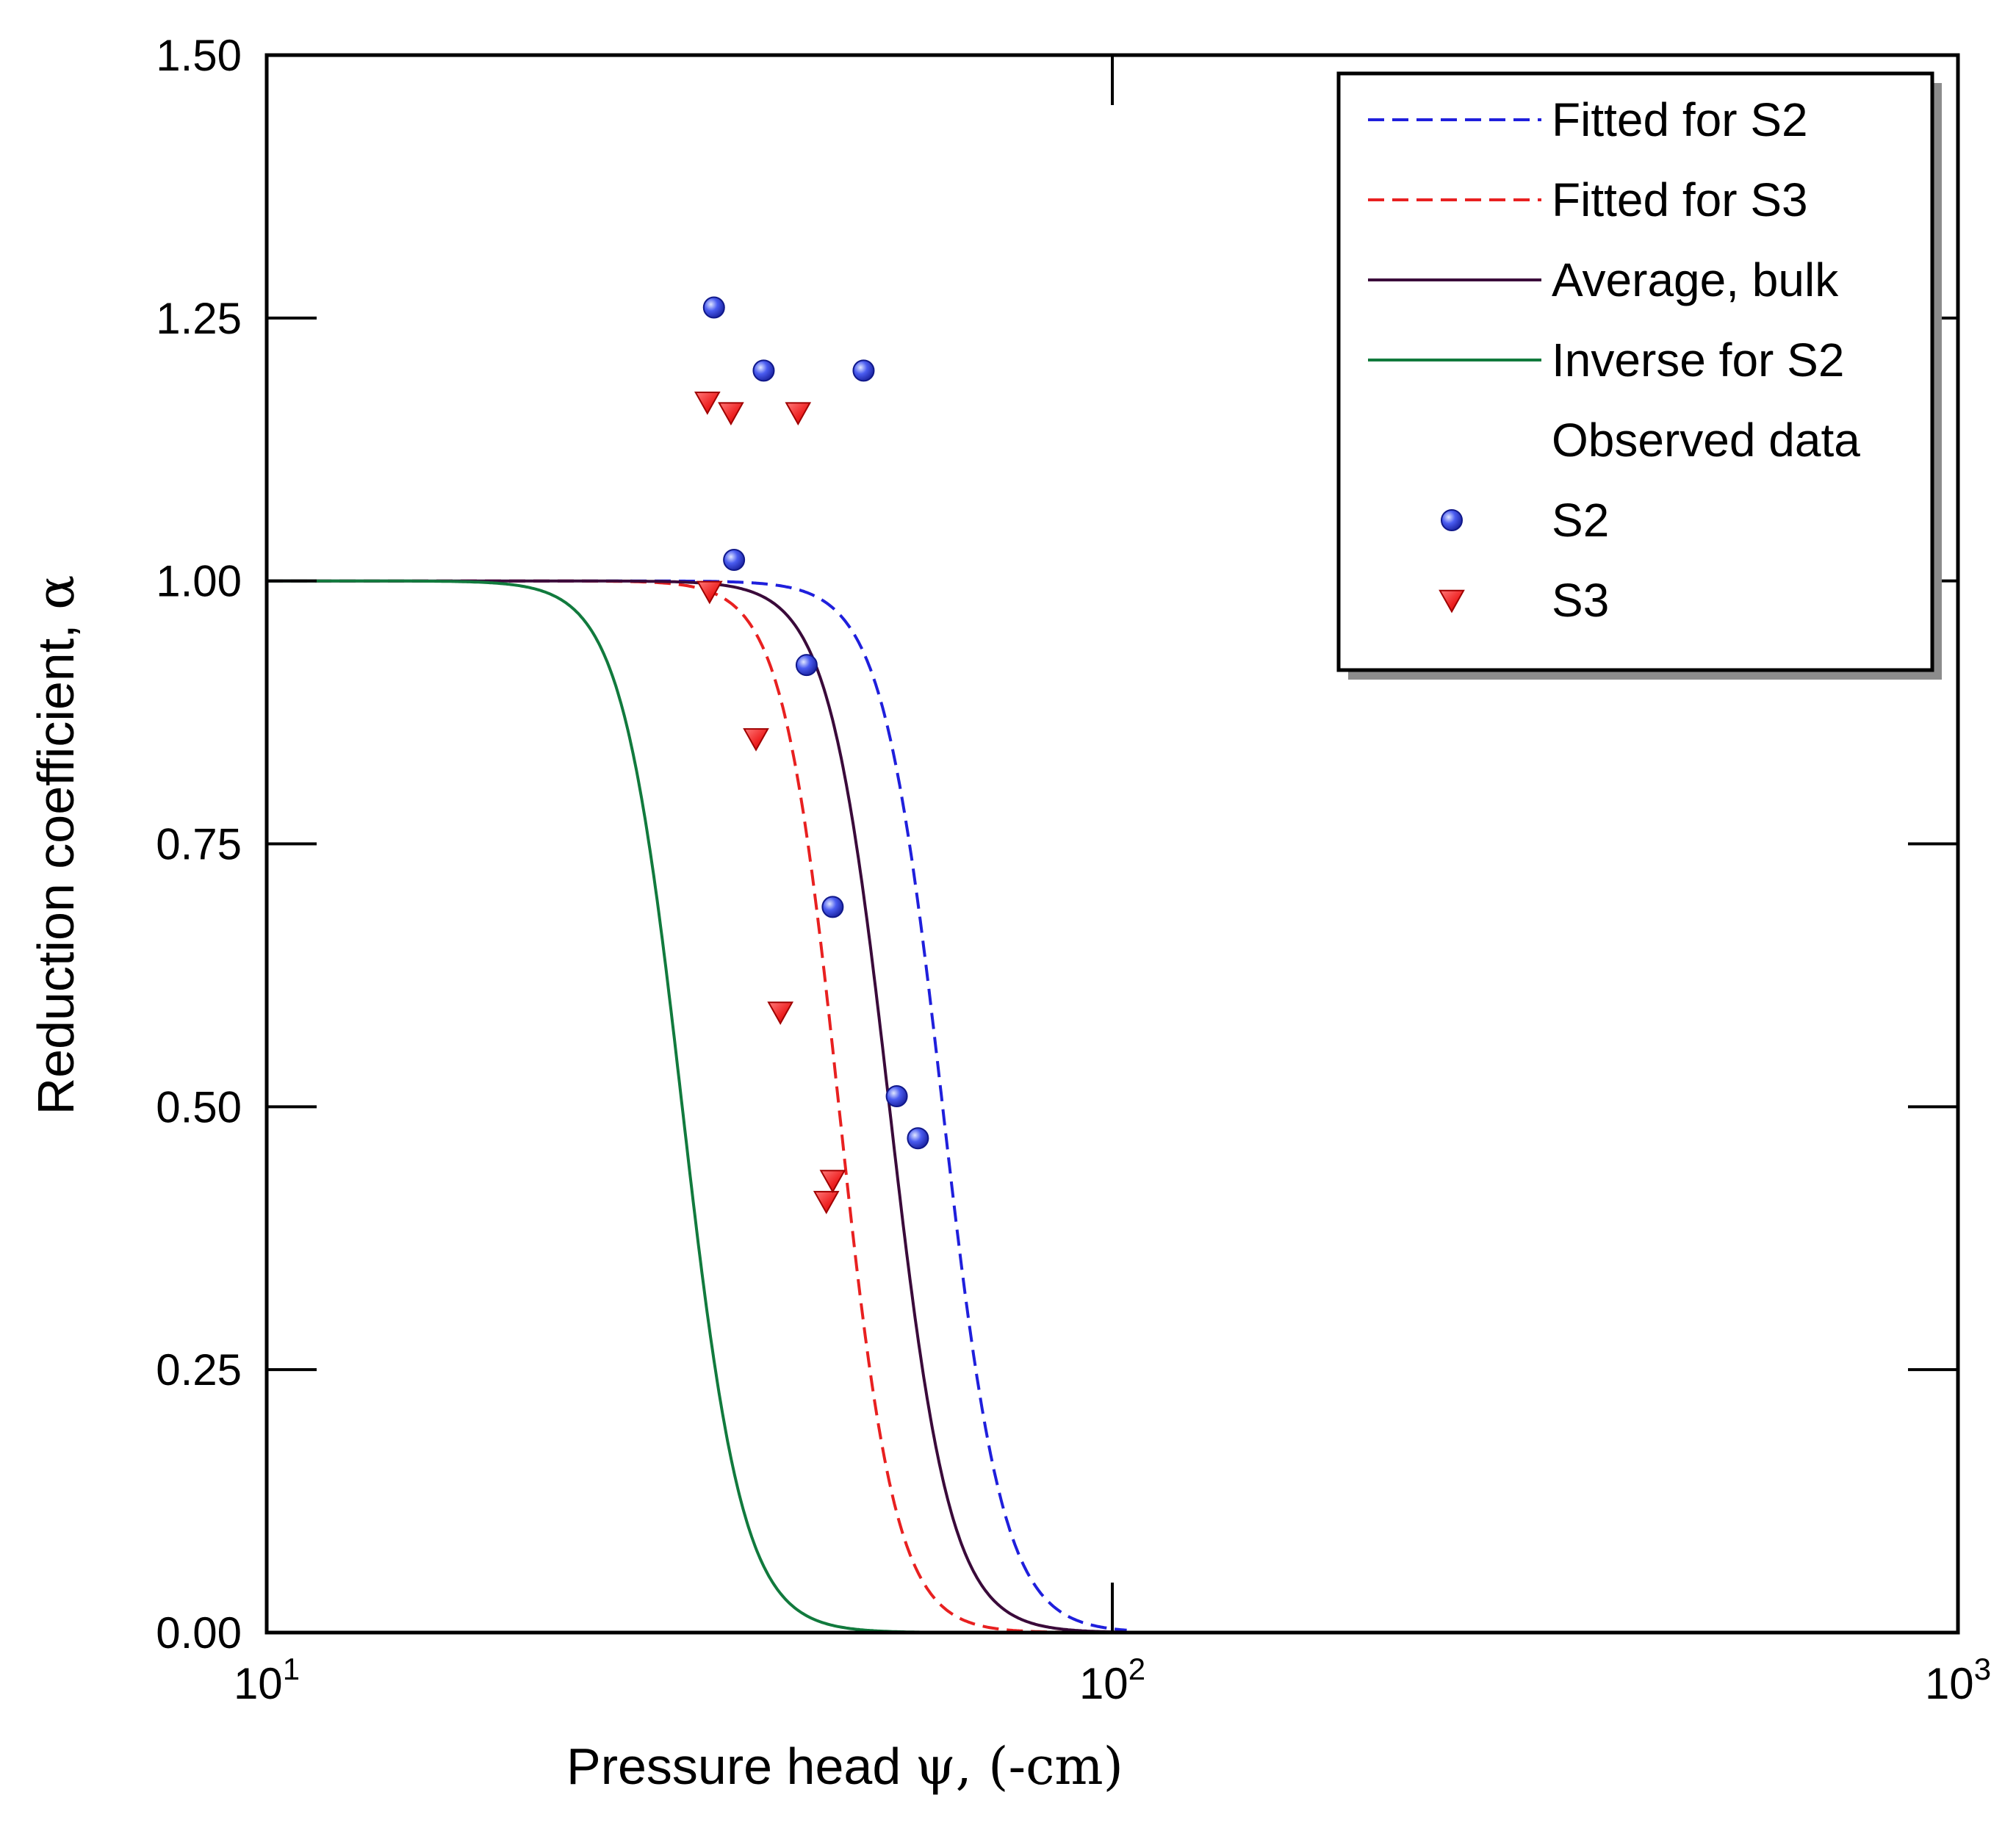 The width and height of the screenshot is (2016, 1828). Describe the element at coordinates (1581, 601) in the screenshot. I see `legend-label: S3` at that location.